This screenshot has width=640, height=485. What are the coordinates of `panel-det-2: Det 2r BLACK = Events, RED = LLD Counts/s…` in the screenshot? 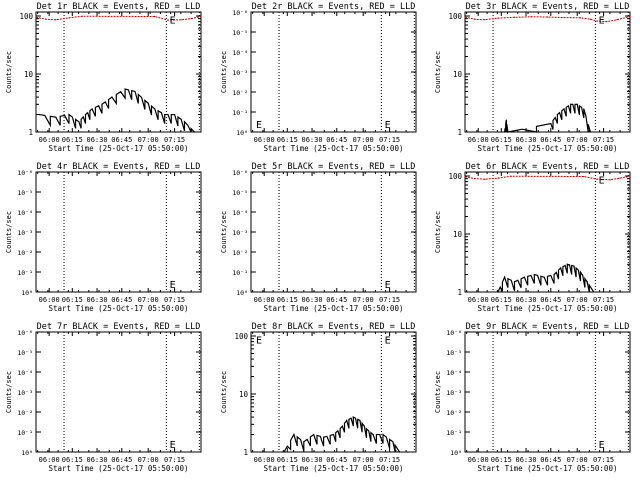 It's located at (318, 77).